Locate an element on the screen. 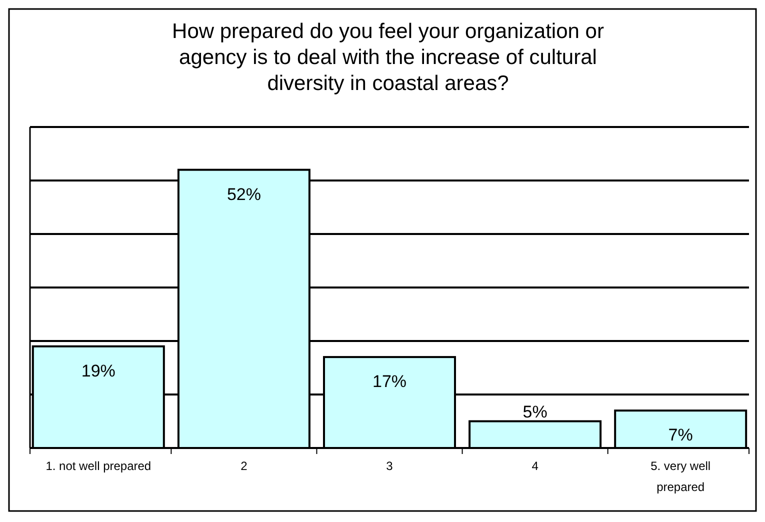 Image resolution: width=765 pixels, height=522 pixels. x-tick-label: 4 is located at coordinates (535, 466).